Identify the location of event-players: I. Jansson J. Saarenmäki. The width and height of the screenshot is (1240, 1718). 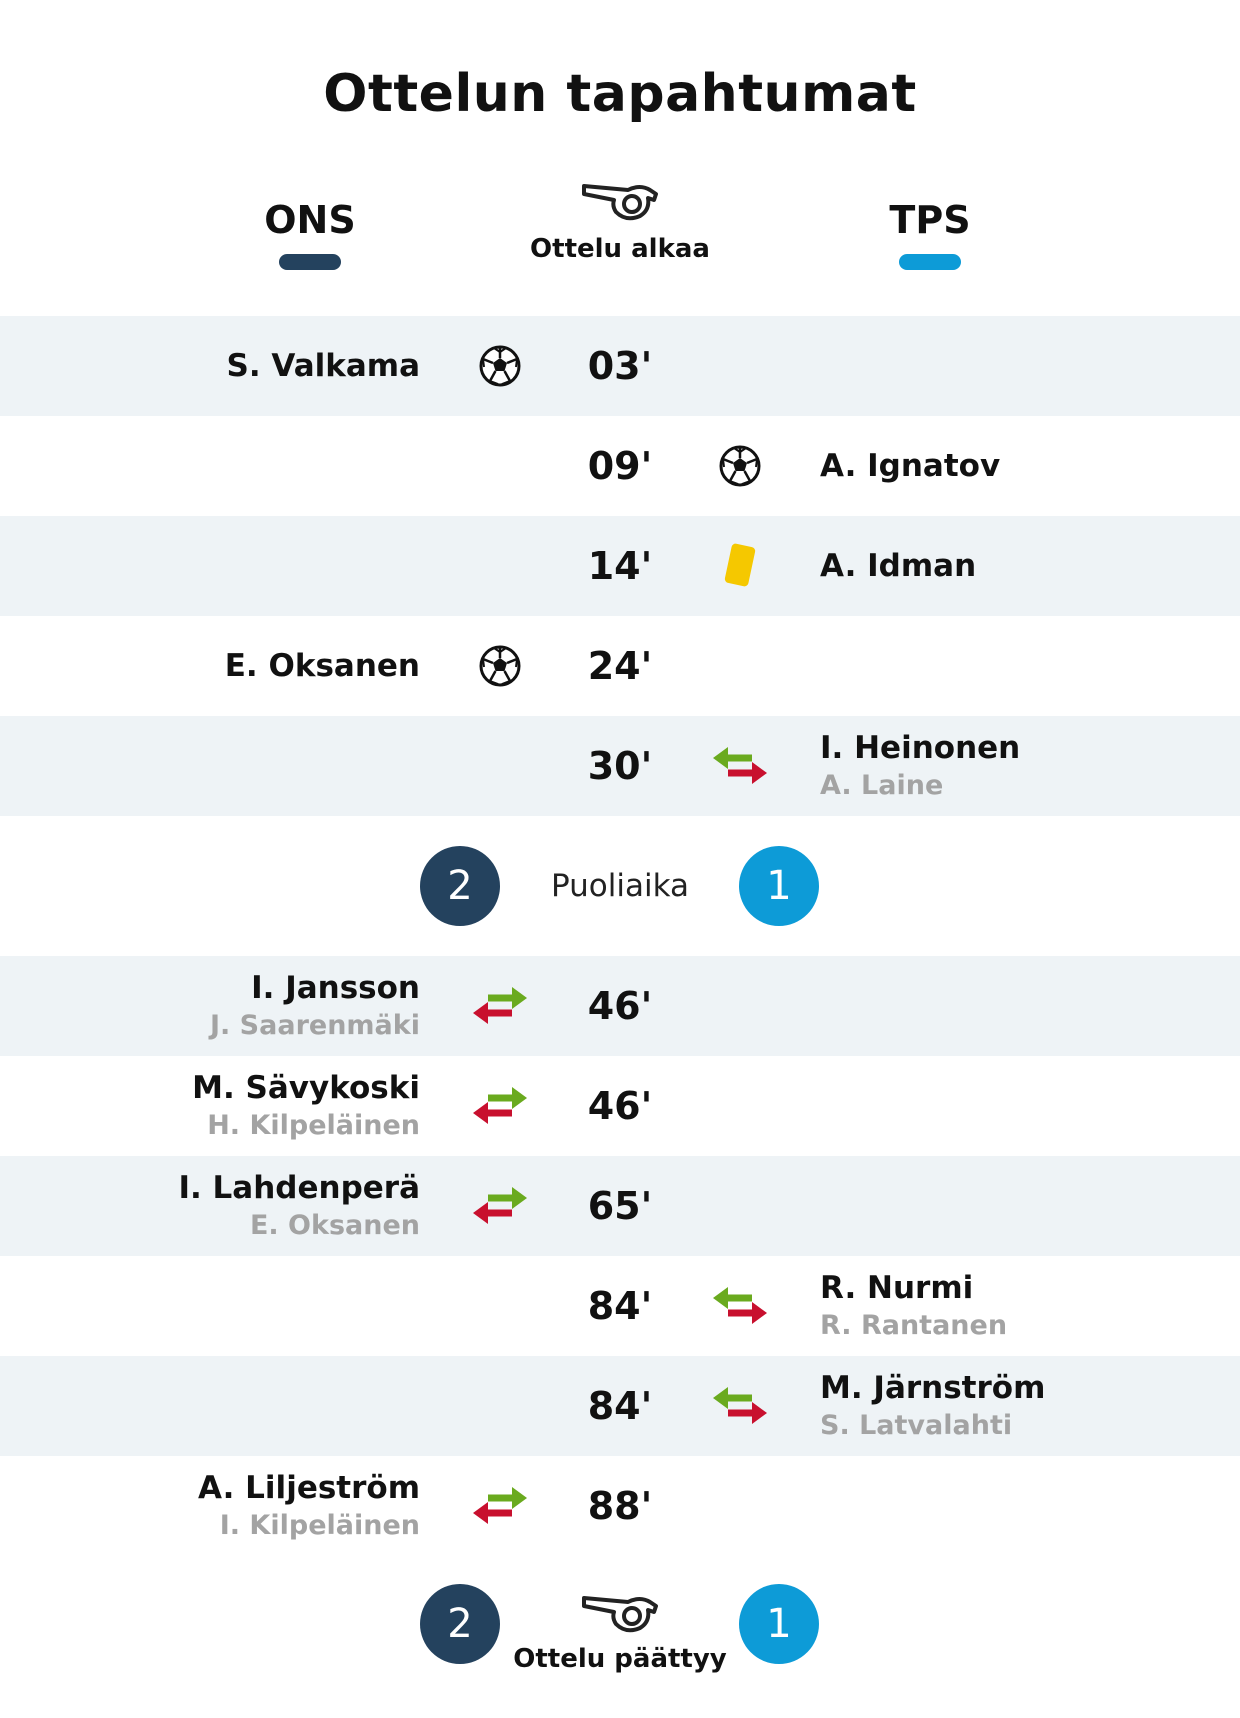
(315, 1006).